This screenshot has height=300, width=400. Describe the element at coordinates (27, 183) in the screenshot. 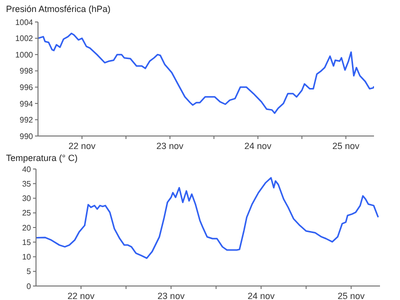

I see `y-tick-label: 35` at that location.